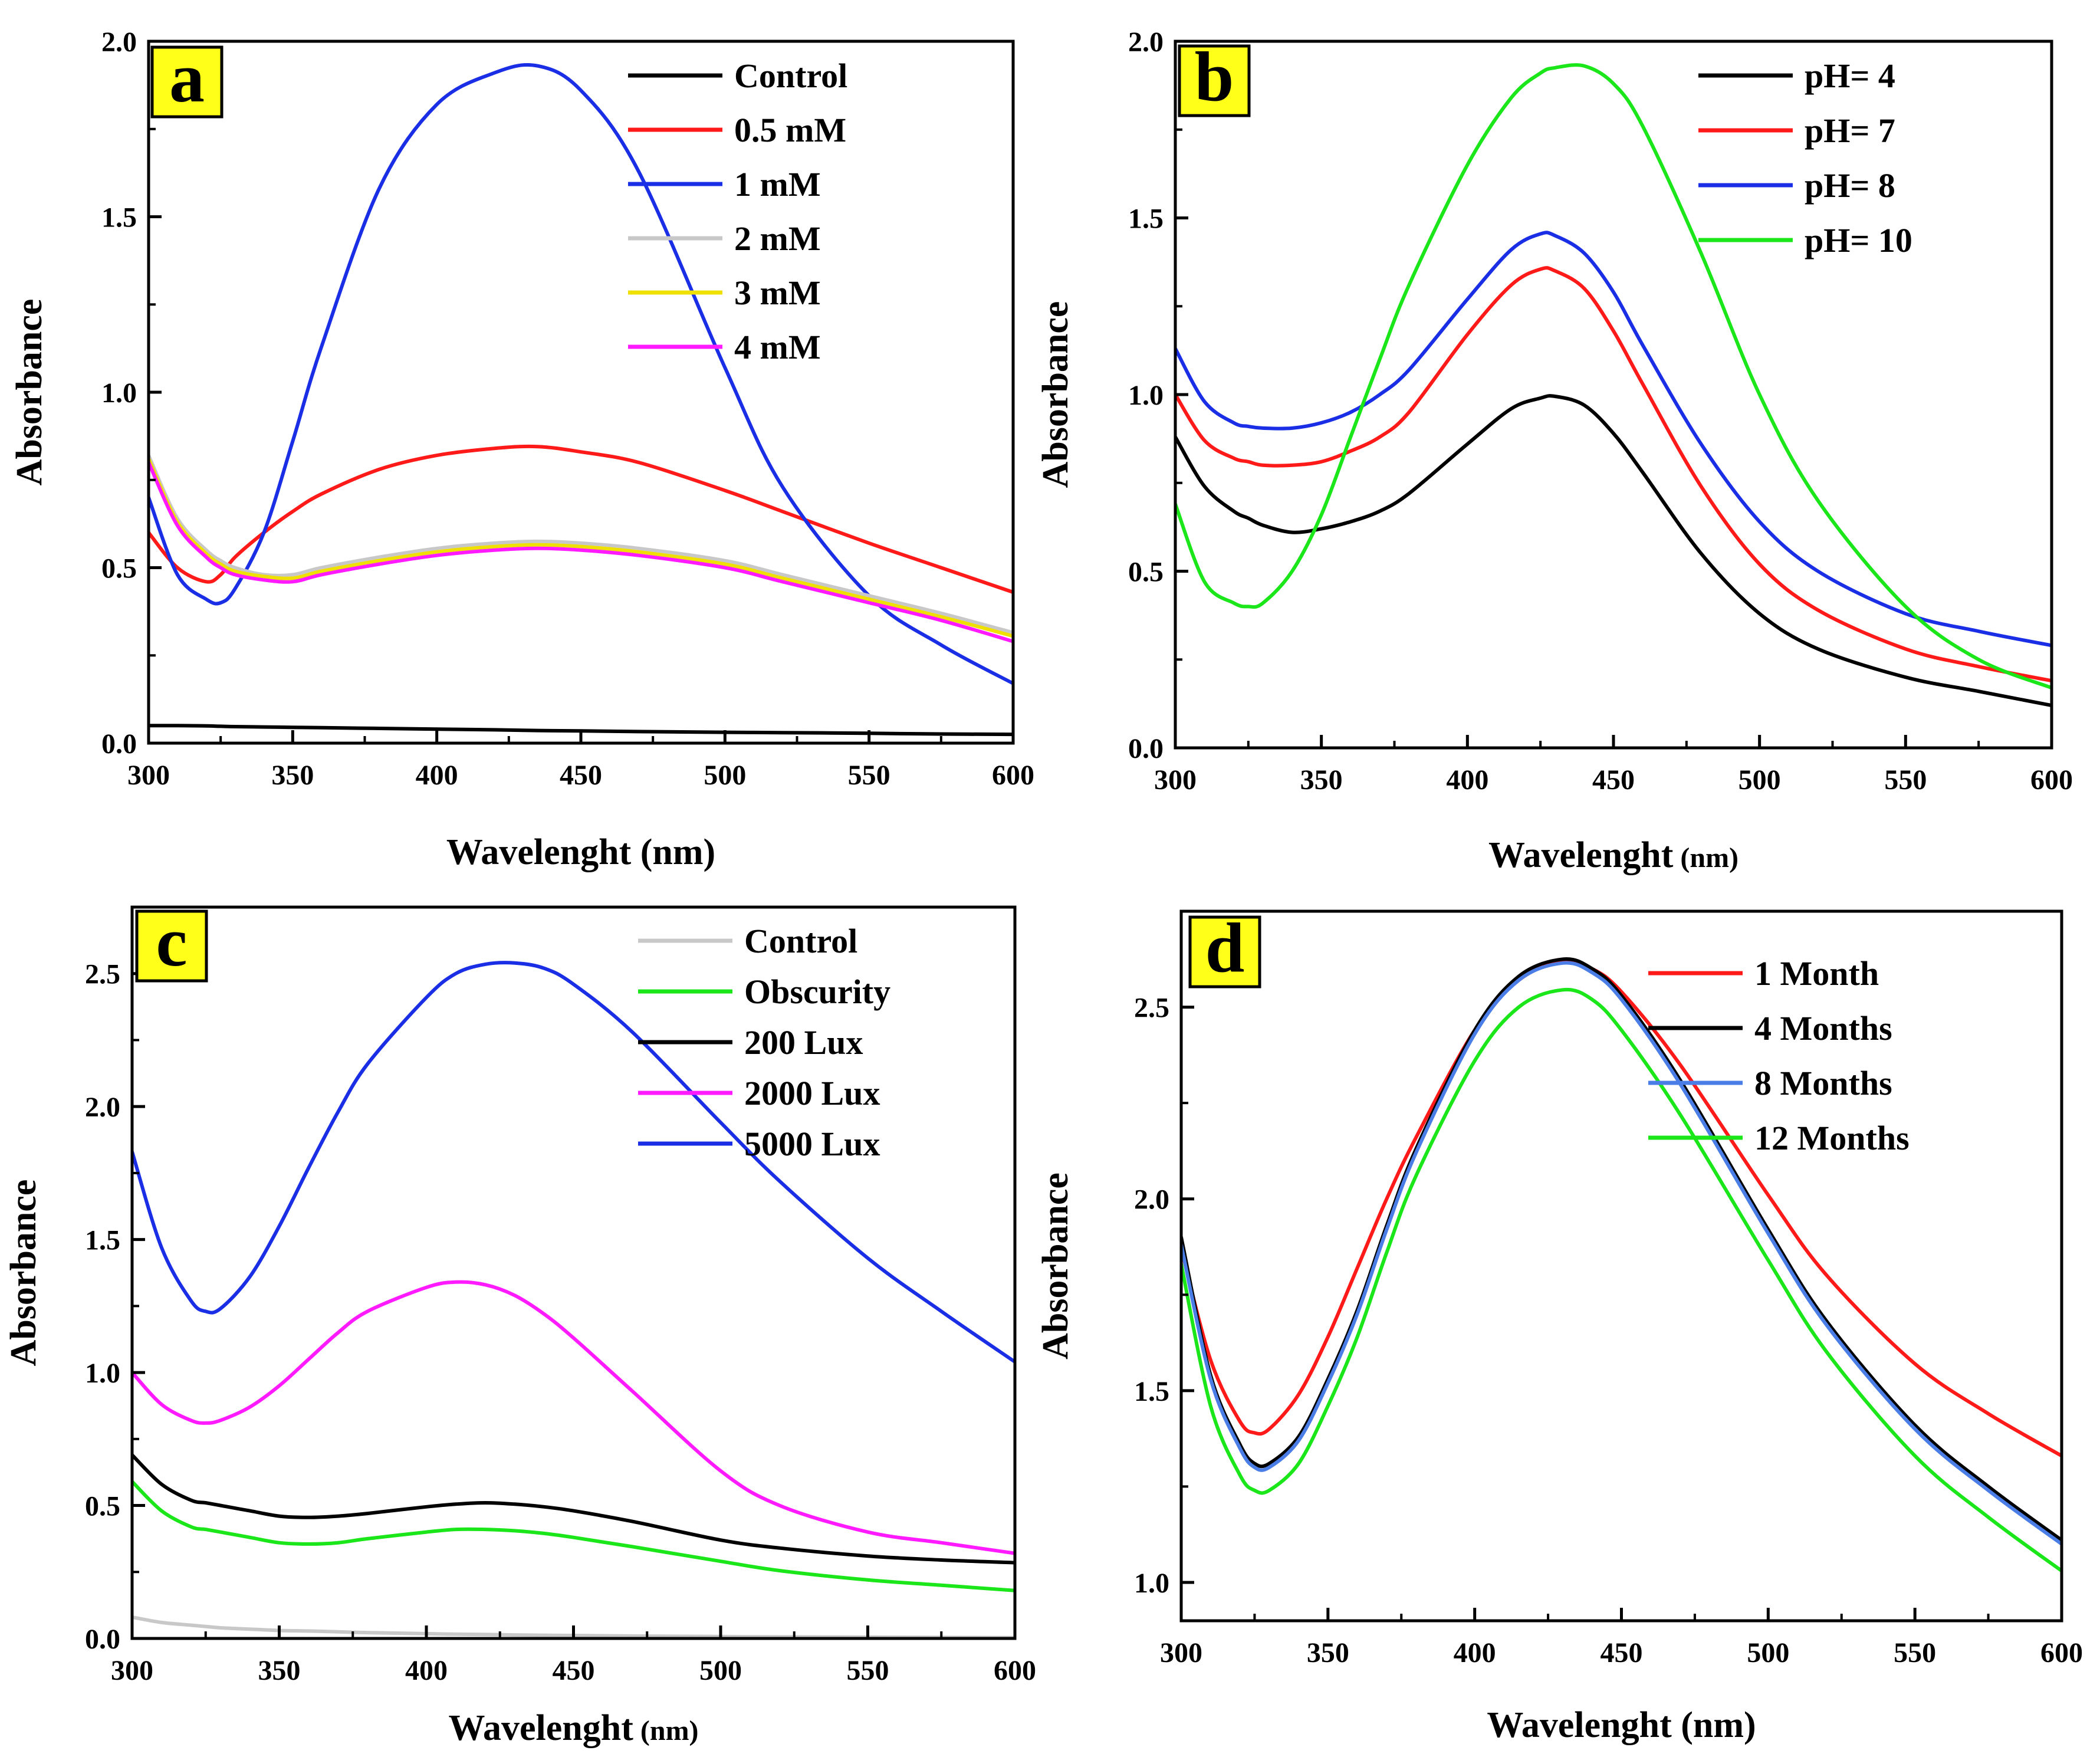  Describe the element at coordinates (1858, 240) in the screenshot. I see `legend-entry: pH= 10` at that location.